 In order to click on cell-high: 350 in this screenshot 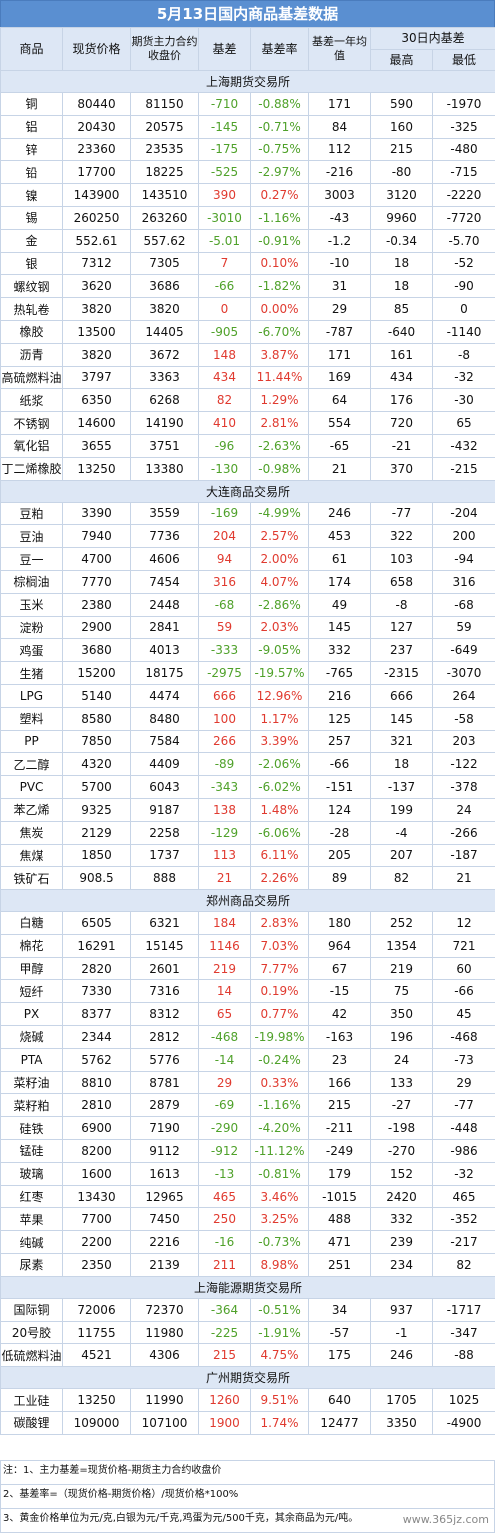, I will do `click(402, 1014)`.